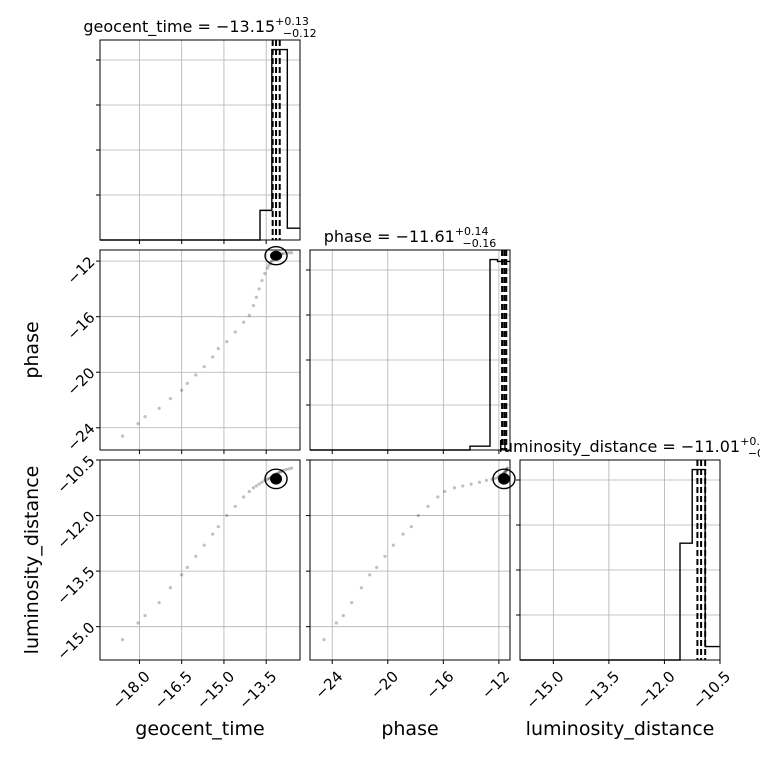 This screenshot has width=760, height=760. Describe the element at coordinates (711, 690) in the screenshot. I see `x-tick-label: −10.5` at that location.